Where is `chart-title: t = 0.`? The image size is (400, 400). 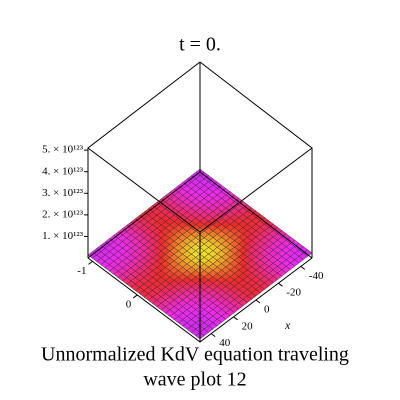 chart-title: t = 0. is located at coordinates (200, 45).